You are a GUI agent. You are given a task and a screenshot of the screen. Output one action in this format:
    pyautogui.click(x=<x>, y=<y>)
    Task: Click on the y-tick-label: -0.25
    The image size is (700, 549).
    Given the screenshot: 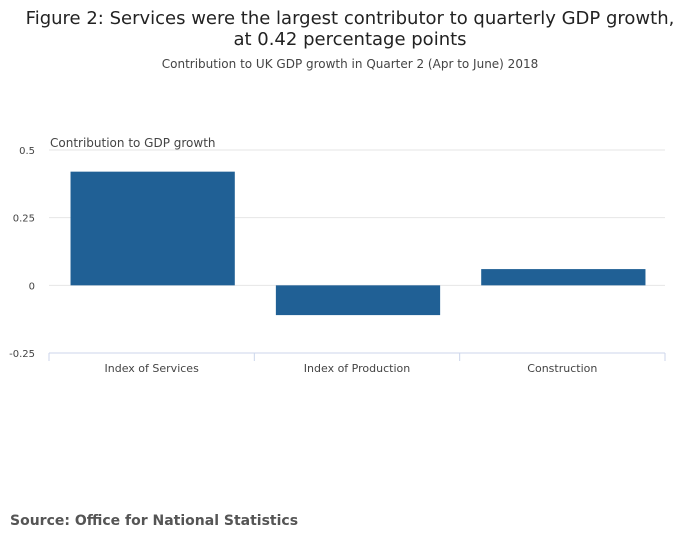 What is the action you would take?
    pyautogui.click(x=22, y=354)
    